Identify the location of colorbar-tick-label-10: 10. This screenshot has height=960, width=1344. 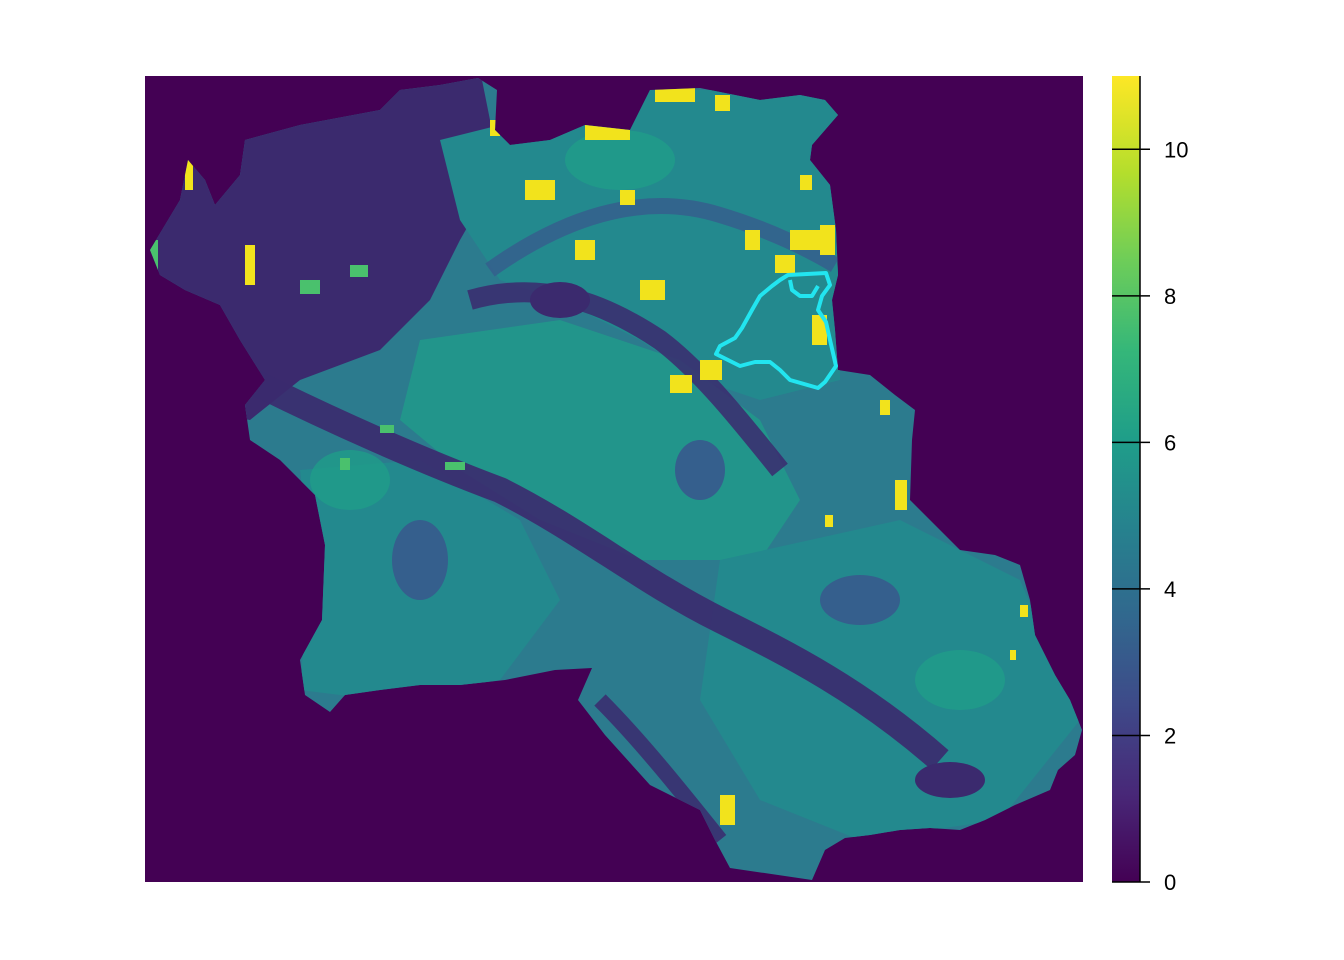
(1176, 149).